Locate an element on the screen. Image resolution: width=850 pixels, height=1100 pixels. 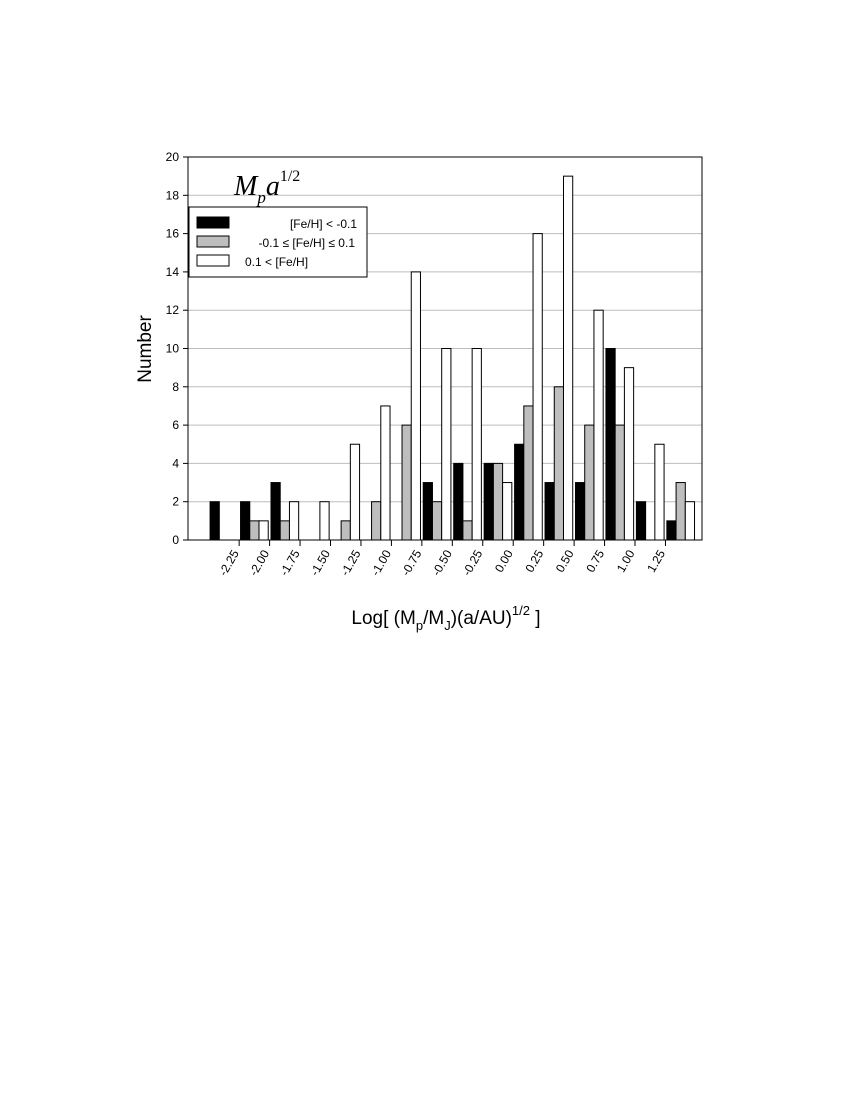
bar-s1-bin10 is located at coordinates (528, 473).